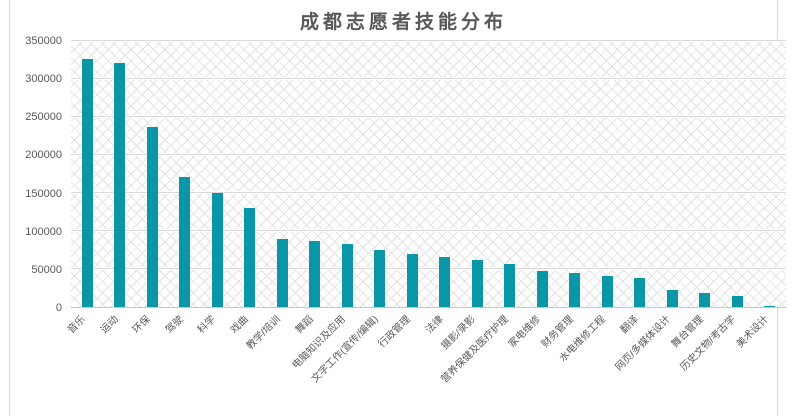 This screenshot has width=792, height=416. What do you see at coordinates (43, 155) in the screenshot?
I see `y-axis-tick-label: 200000` at bounding box center [43, 155].